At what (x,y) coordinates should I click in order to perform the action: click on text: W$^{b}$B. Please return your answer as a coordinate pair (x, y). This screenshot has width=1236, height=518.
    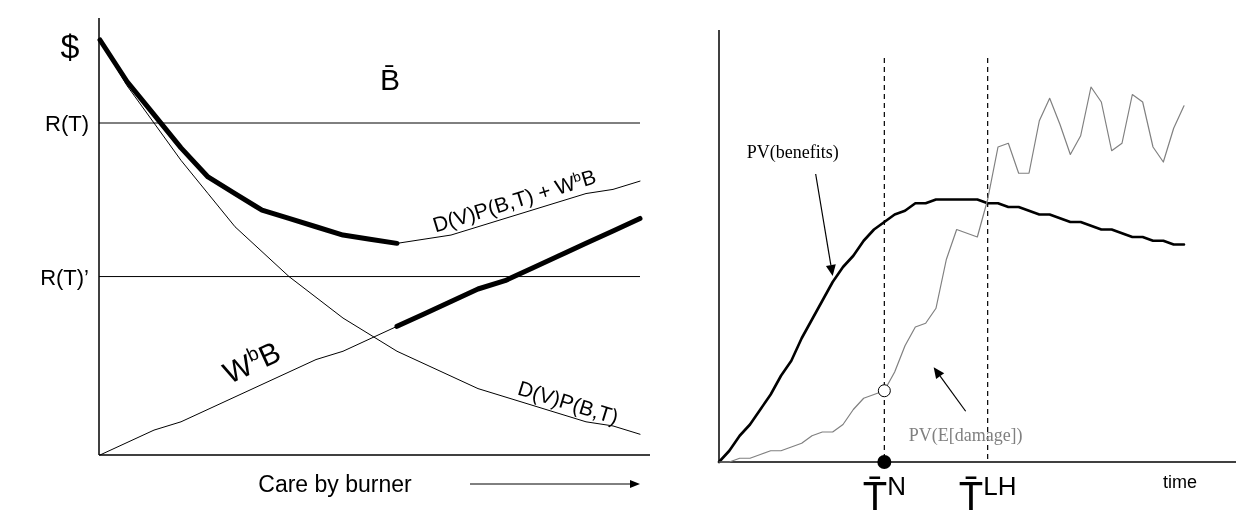
    Looking at the image, I should click on (251, 362).